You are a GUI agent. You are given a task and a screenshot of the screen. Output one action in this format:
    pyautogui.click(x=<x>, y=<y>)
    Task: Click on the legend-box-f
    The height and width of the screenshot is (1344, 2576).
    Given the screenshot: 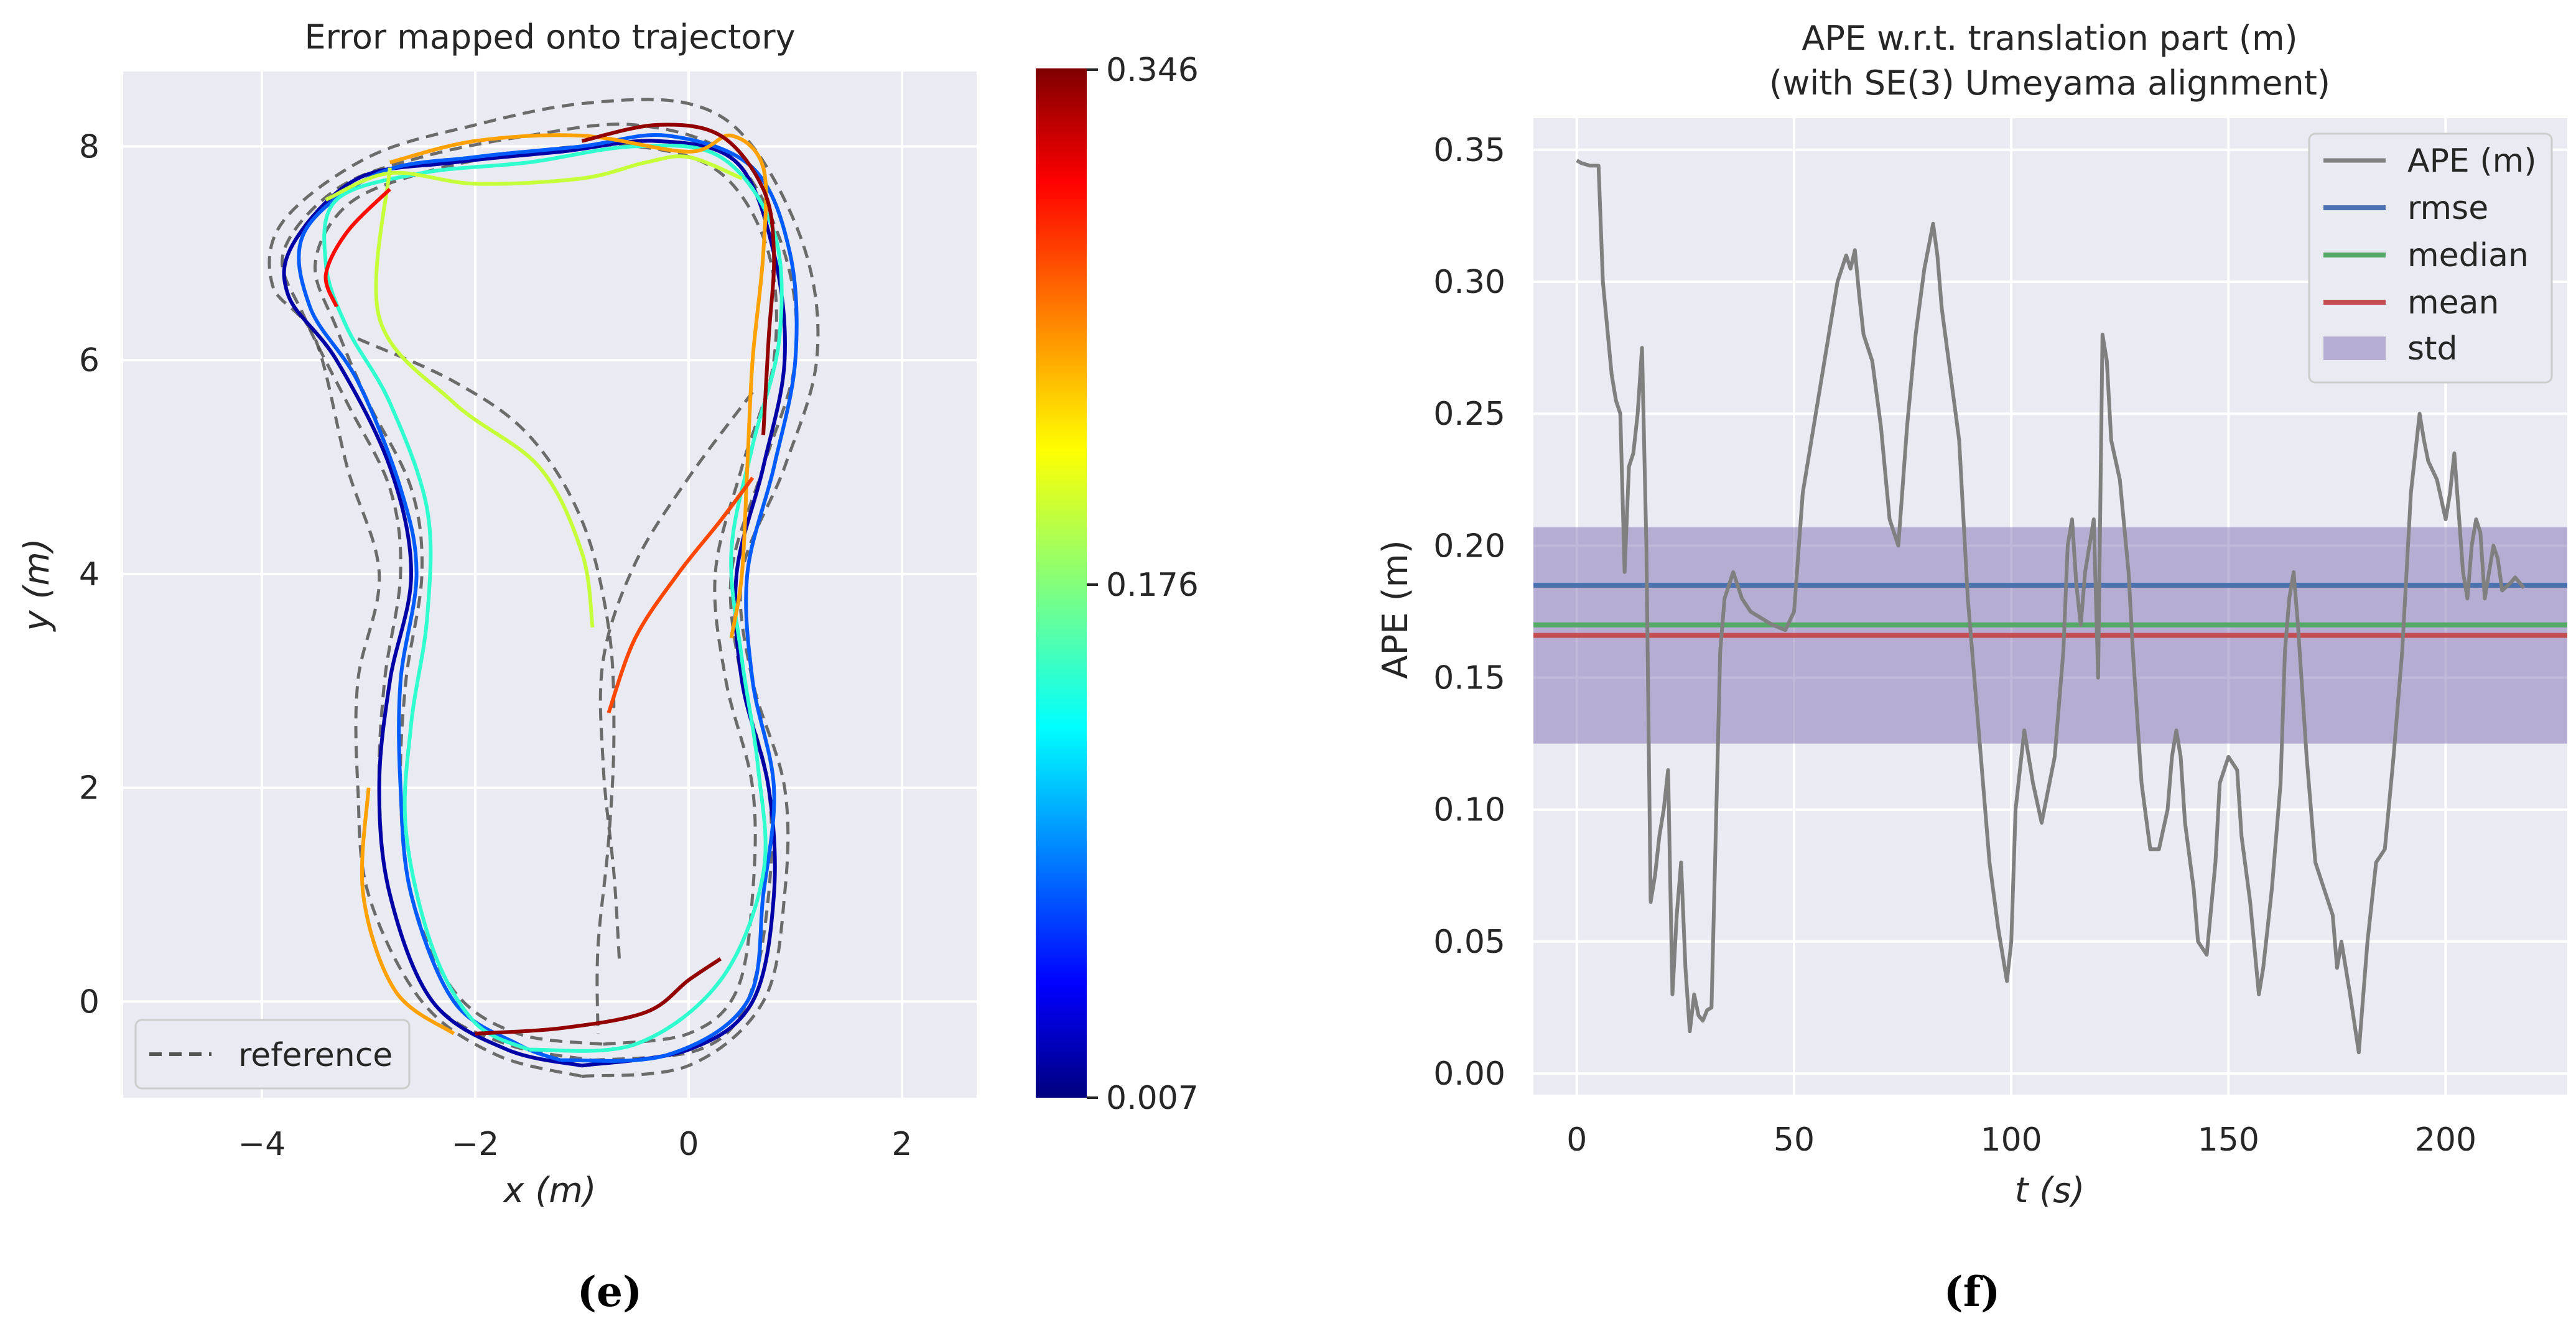 What is the action you would take?
    pyautogui.click(x=2430, y=258)
    